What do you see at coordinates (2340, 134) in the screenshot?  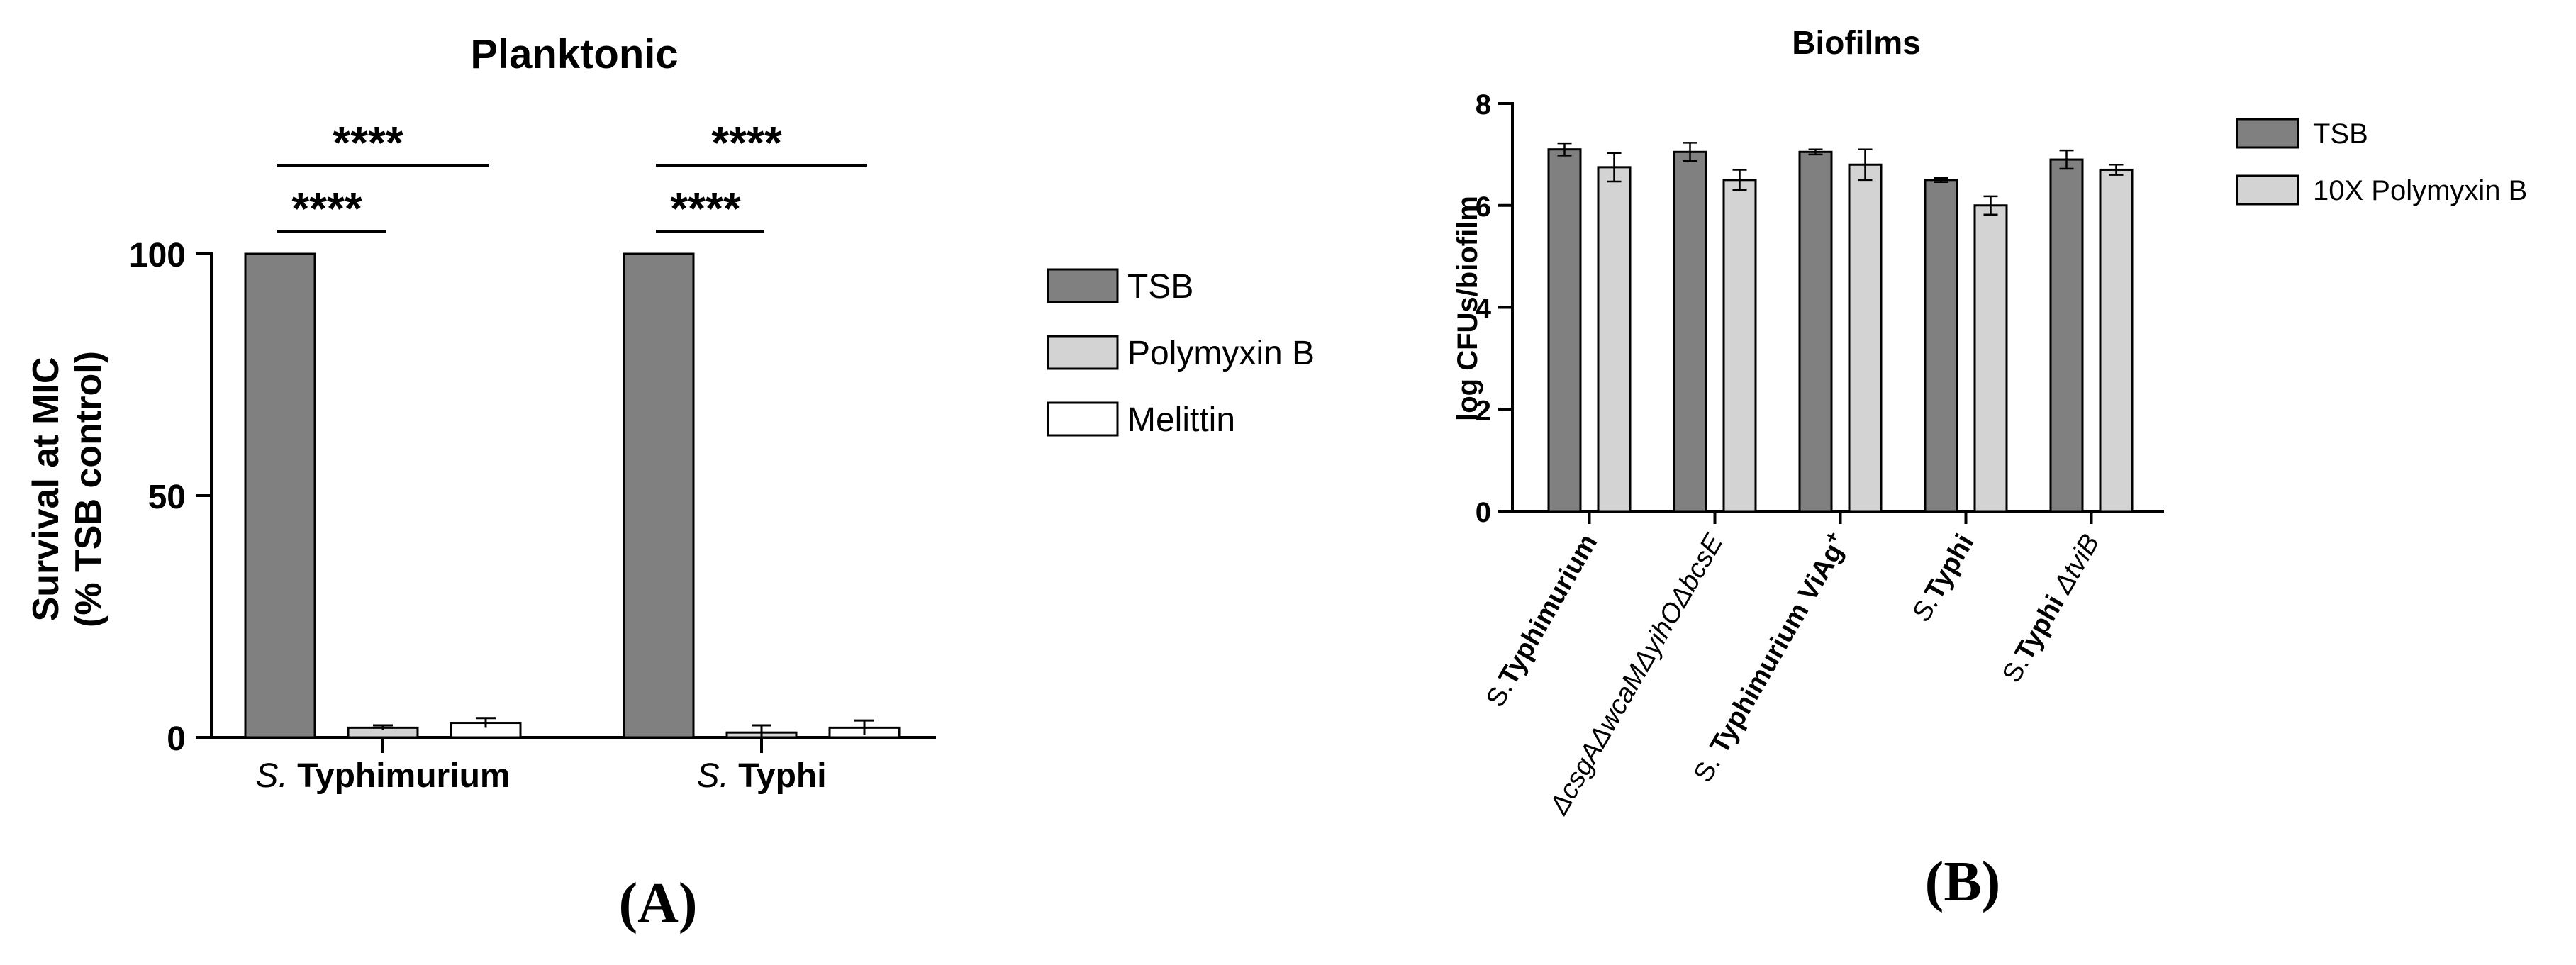 I see `panel-b-legend-label: TSB` at bounding box center [2340, 134].